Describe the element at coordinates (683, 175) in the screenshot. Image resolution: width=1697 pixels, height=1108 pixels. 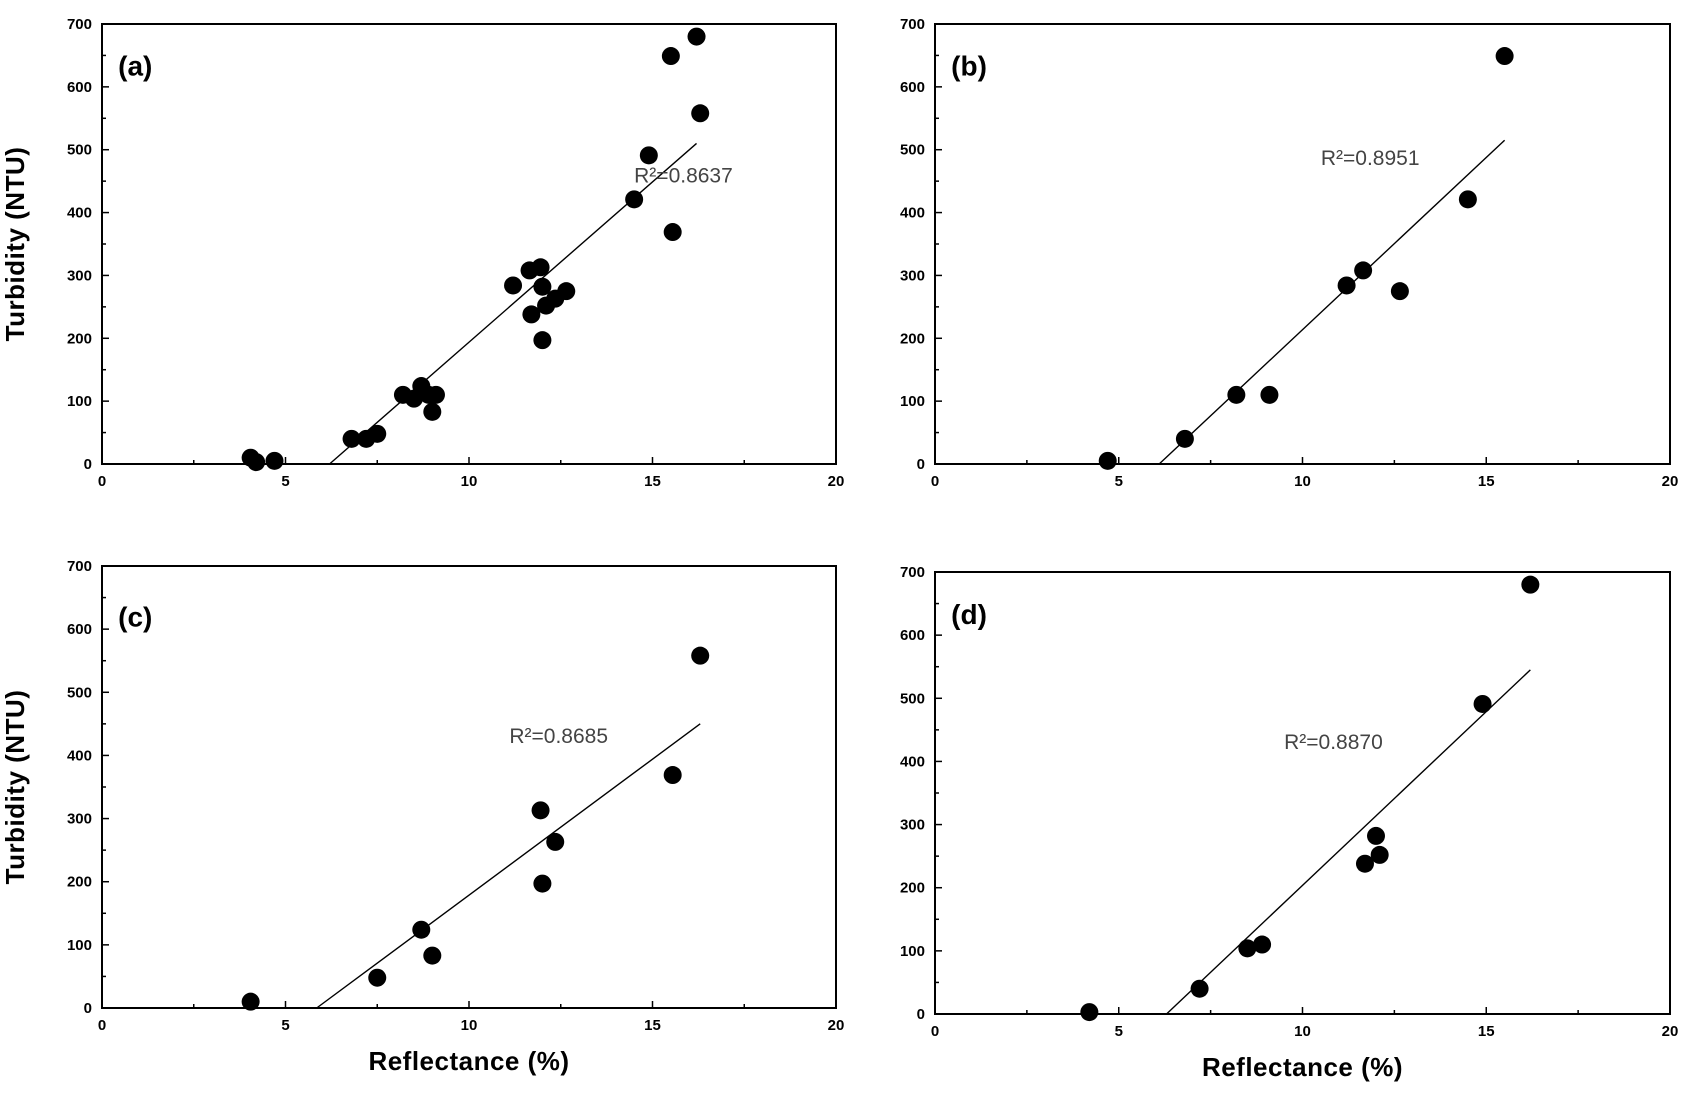
I see `r-squared-label: R²=0.8637` at that location.